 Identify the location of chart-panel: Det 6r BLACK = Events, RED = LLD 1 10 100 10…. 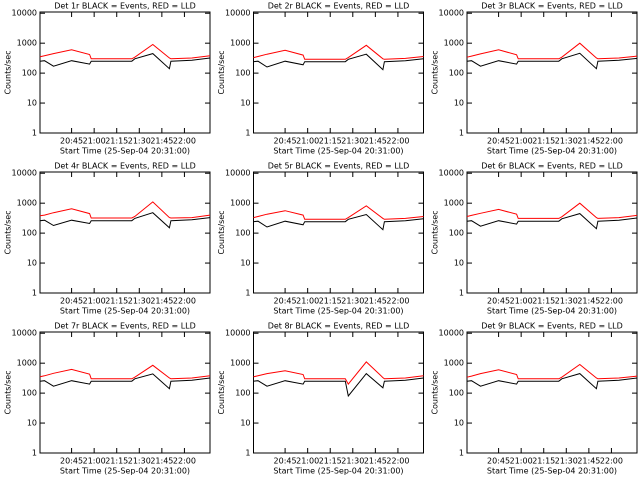
(534, 239).